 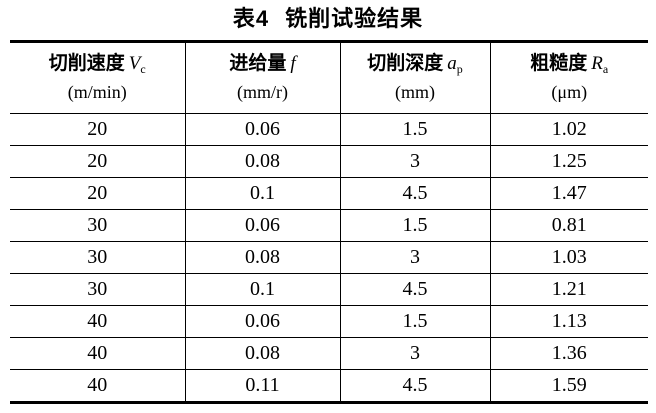 I want to click on table-row: 20 0.06 1.5 1.02, so click(x=329, y=129).